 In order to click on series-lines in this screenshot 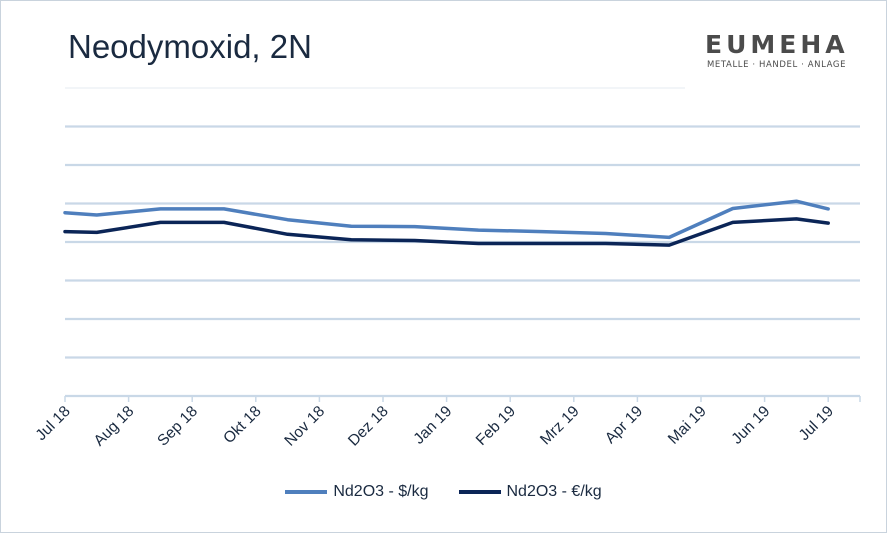, I will do `click(446, 223)`.